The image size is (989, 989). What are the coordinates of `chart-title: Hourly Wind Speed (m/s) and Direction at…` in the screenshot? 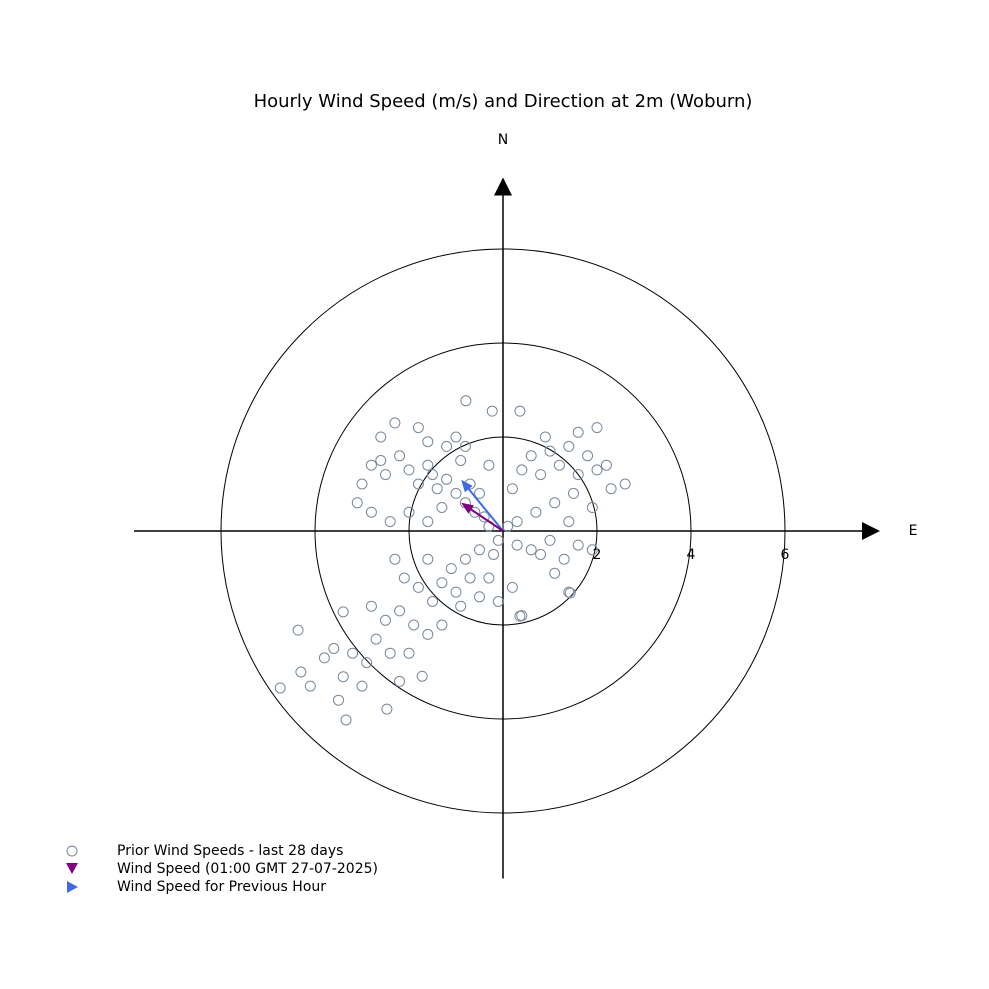 It's located at (503, 101).